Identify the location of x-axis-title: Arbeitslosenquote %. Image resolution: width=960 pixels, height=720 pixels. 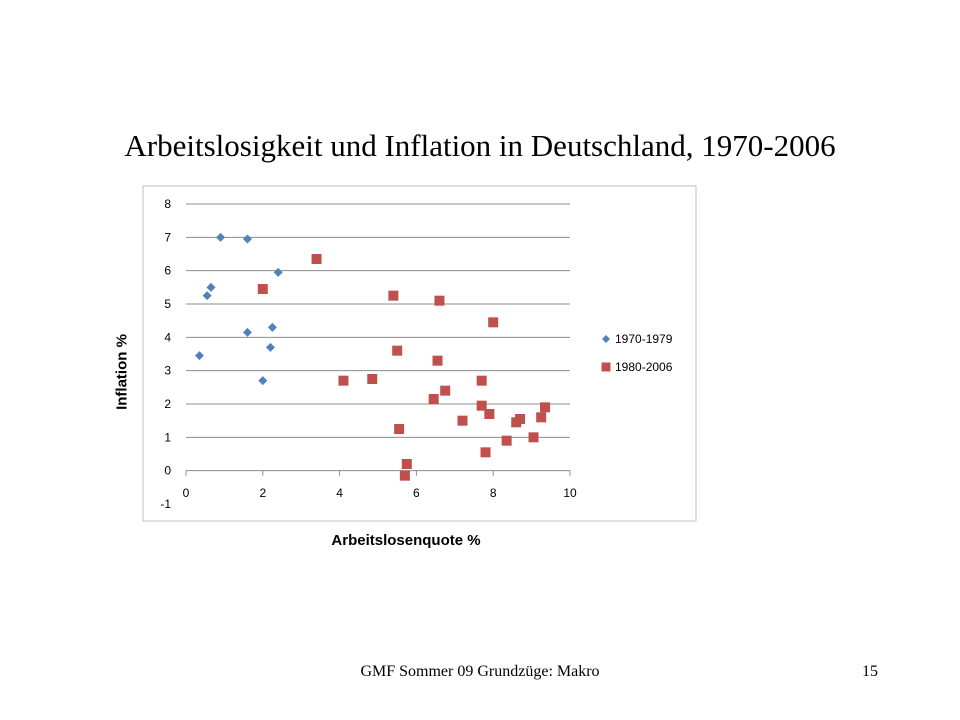
(406, 540).